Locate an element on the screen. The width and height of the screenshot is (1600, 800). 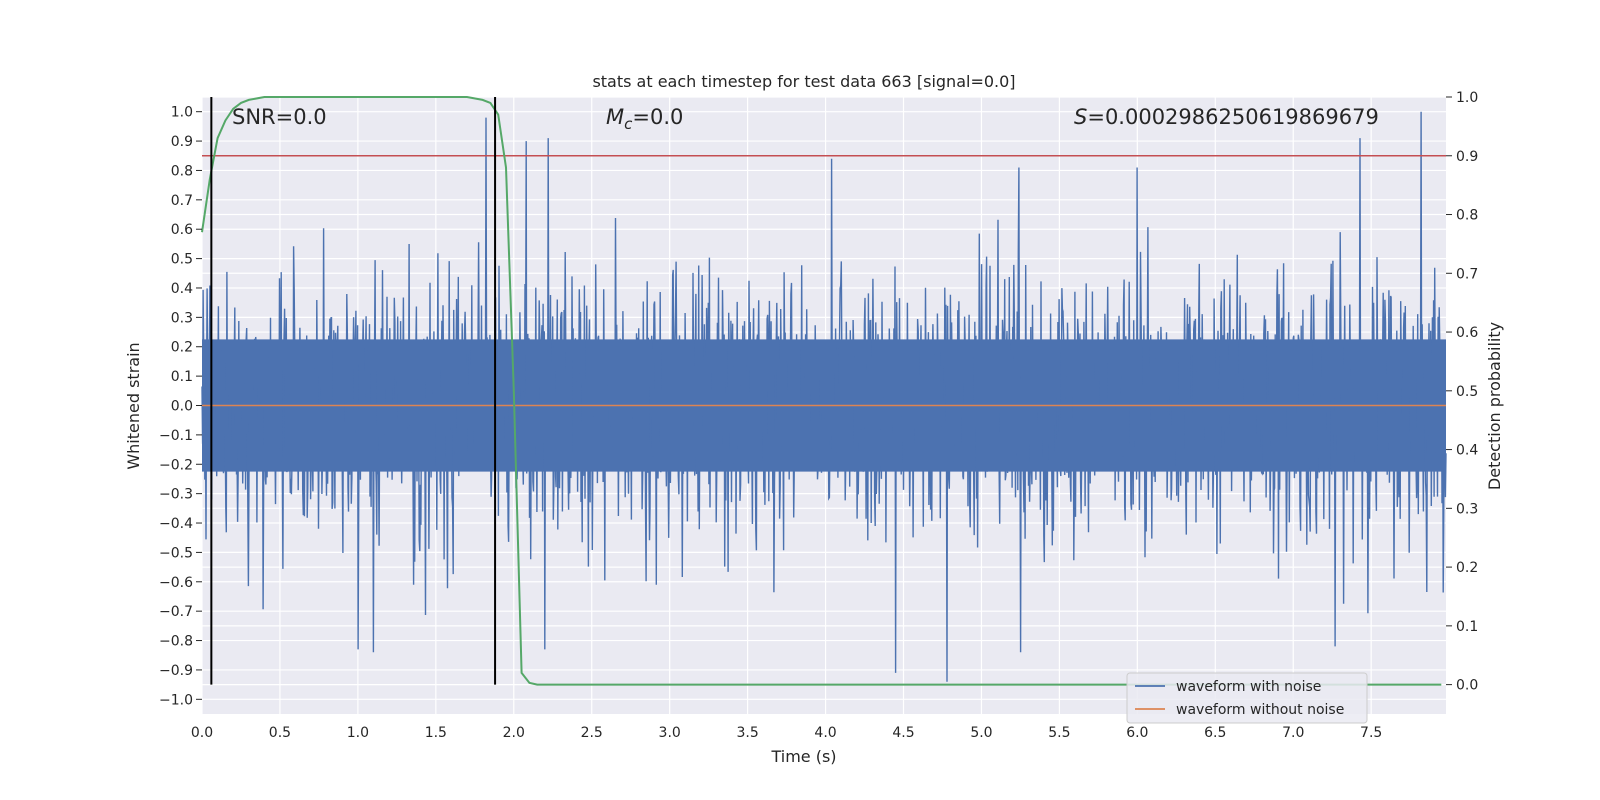
y-left-tick-label: 0.3 is located at coordinates (182, 318).